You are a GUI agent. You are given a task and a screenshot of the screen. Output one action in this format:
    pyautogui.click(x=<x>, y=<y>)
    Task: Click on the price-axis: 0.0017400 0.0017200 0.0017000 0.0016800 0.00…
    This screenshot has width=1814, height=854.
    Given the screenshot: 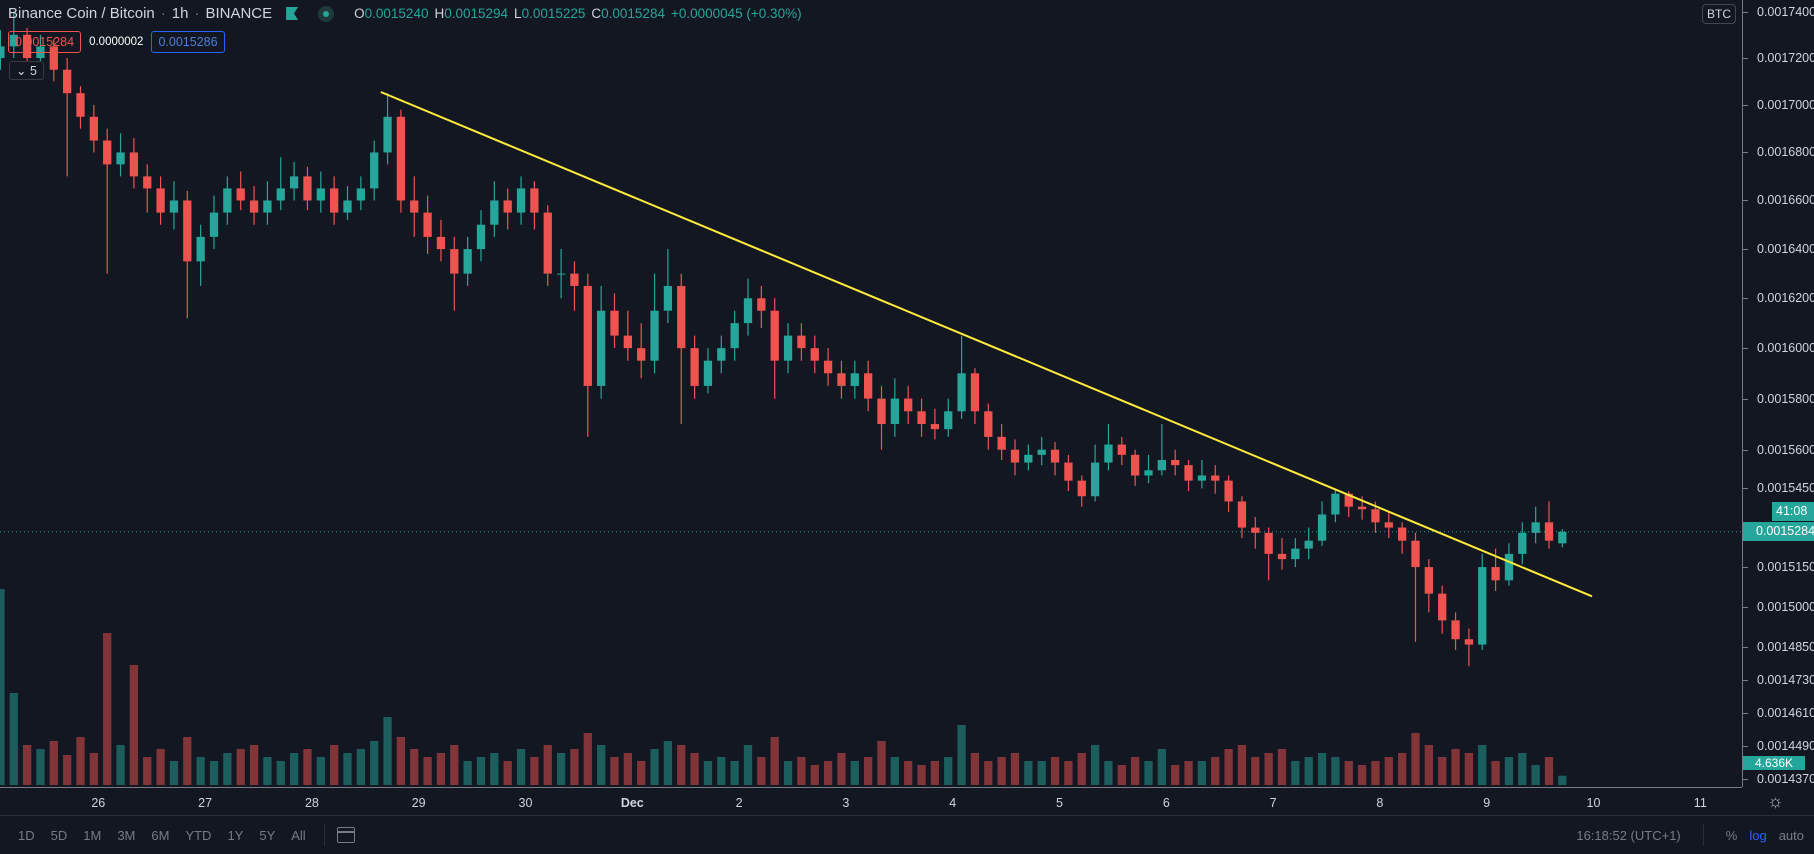 What is the action you would take?
    pyautogui.click(x=1778, y=393)
    